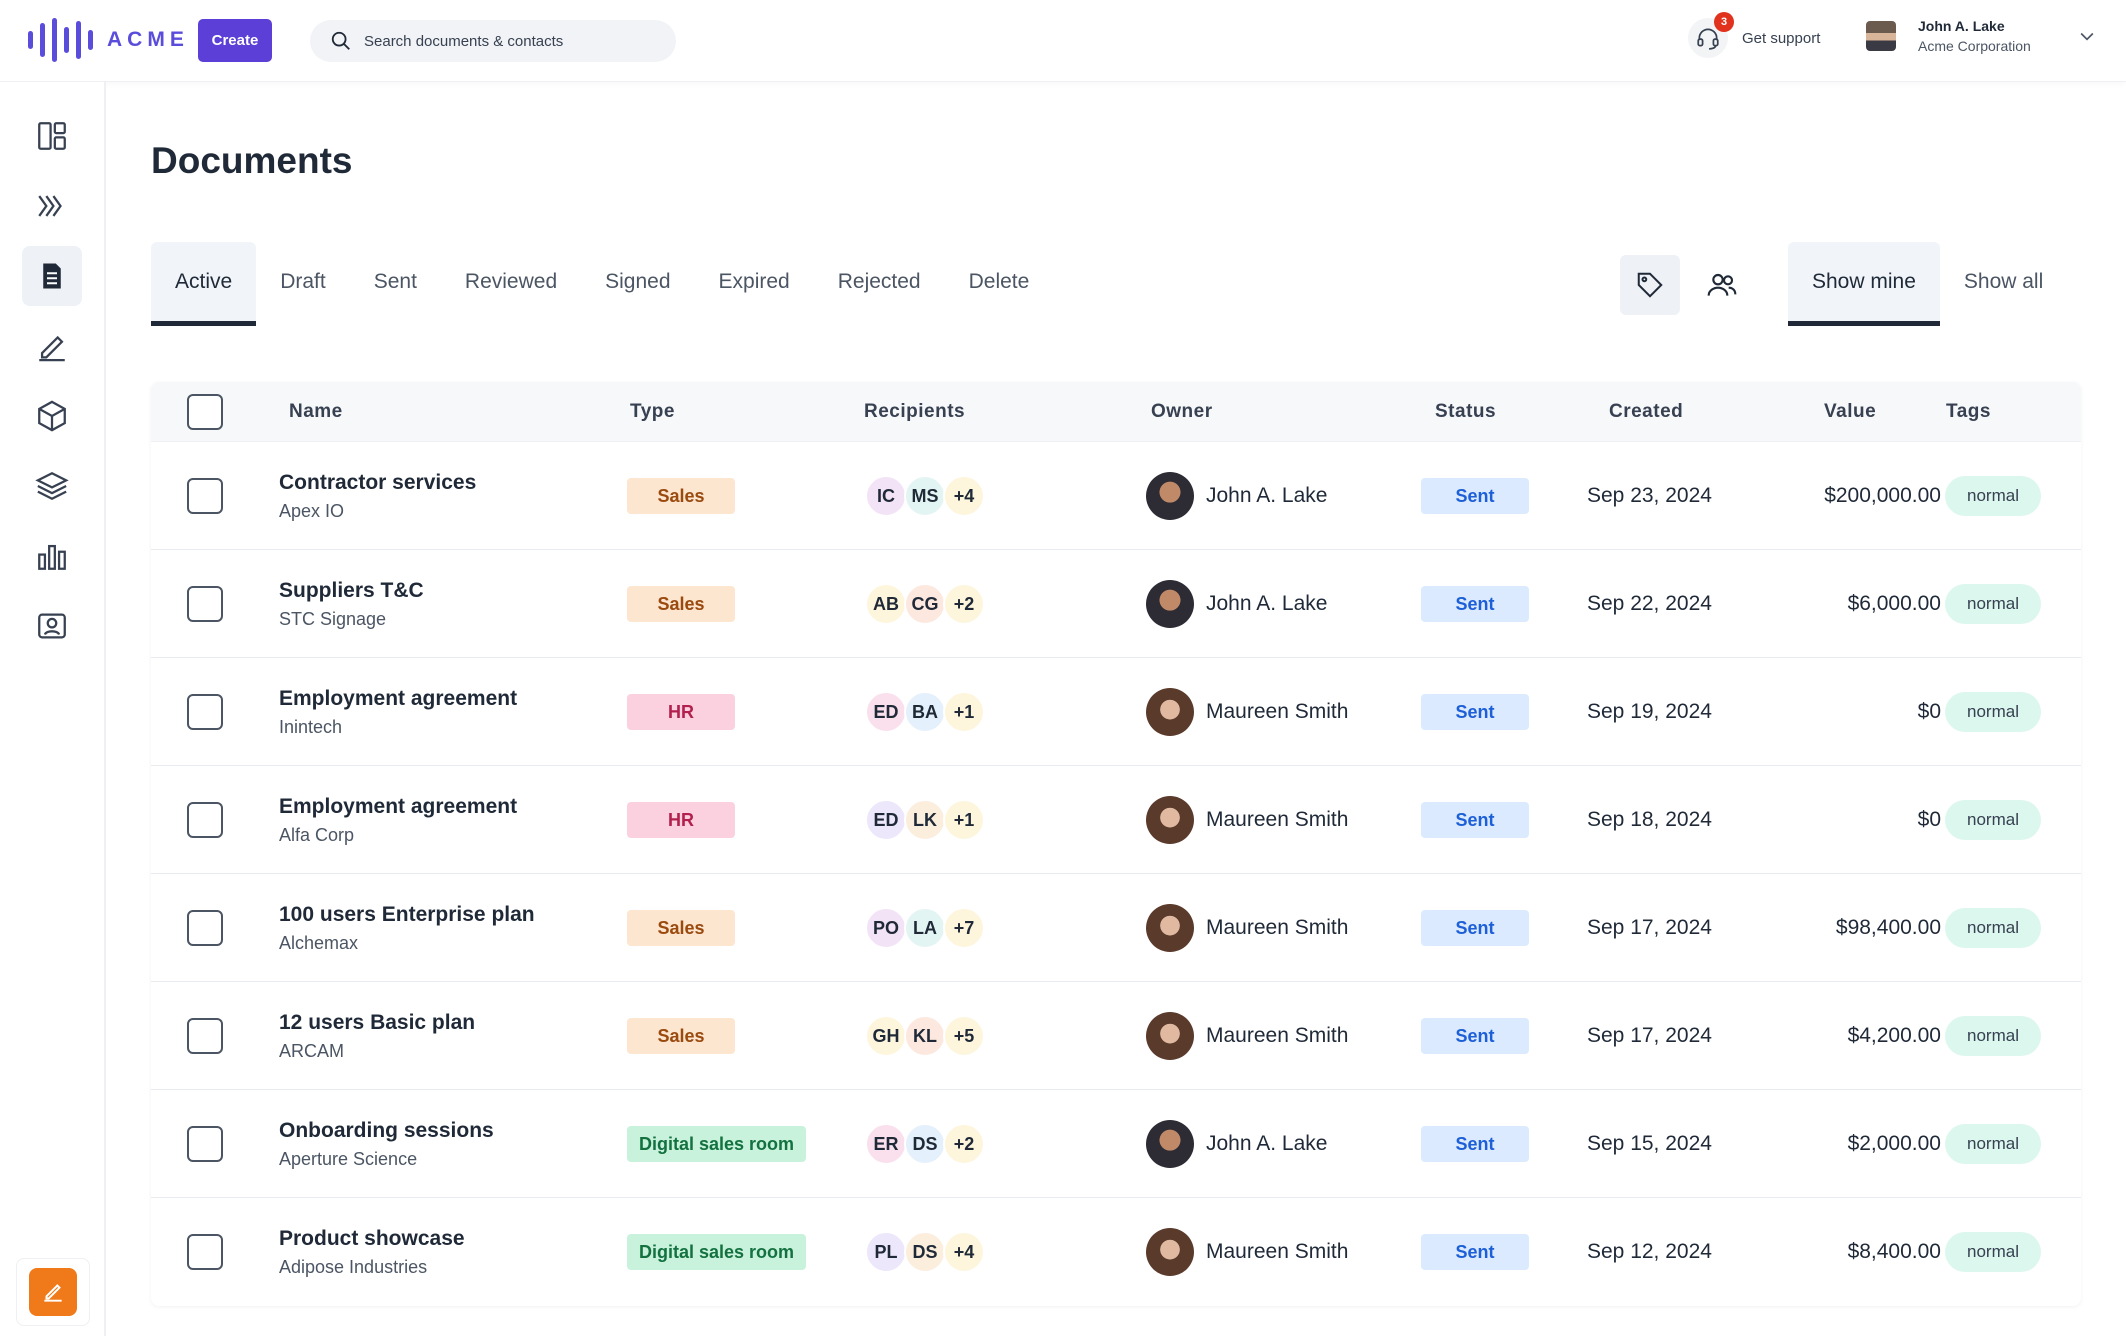 This screenshot has width=2126, height=1336. What do you see at coordinates (386, 1144) in the screenshot?
I see `name-cell: Onboarding sessions Aperture Science` at bounding box center [386, 1144].